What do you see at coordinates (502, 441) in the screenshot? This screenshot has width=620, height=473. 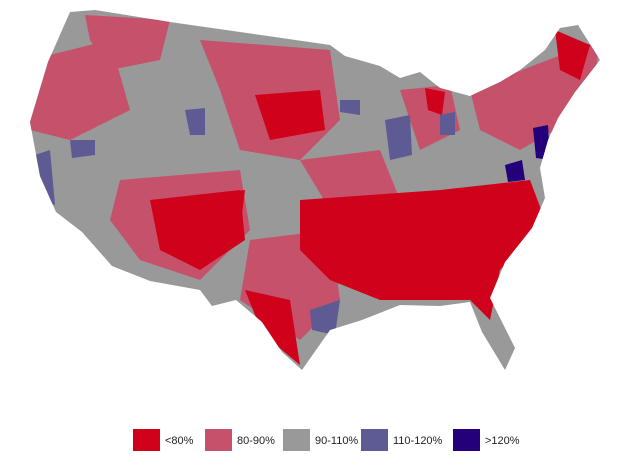 I see `legend-label: >120%` at bounding box center [502, 441].